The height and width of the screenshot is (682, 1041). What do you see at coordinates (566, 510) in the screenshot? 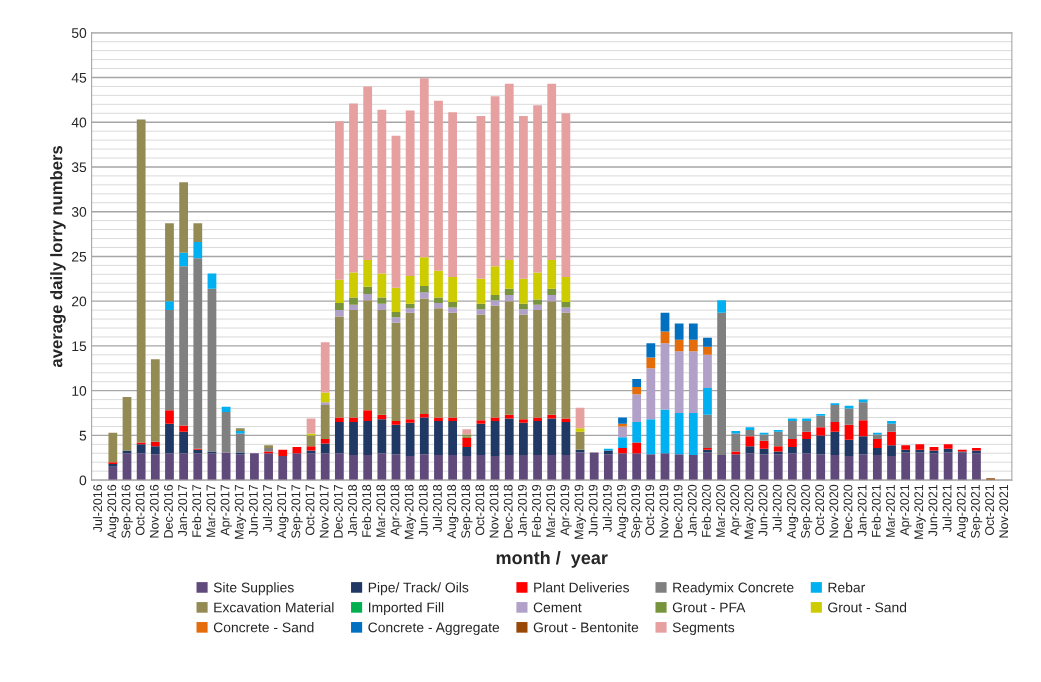
I see `x-tick-label: Apr-2019` at bounding box center [566, 510].